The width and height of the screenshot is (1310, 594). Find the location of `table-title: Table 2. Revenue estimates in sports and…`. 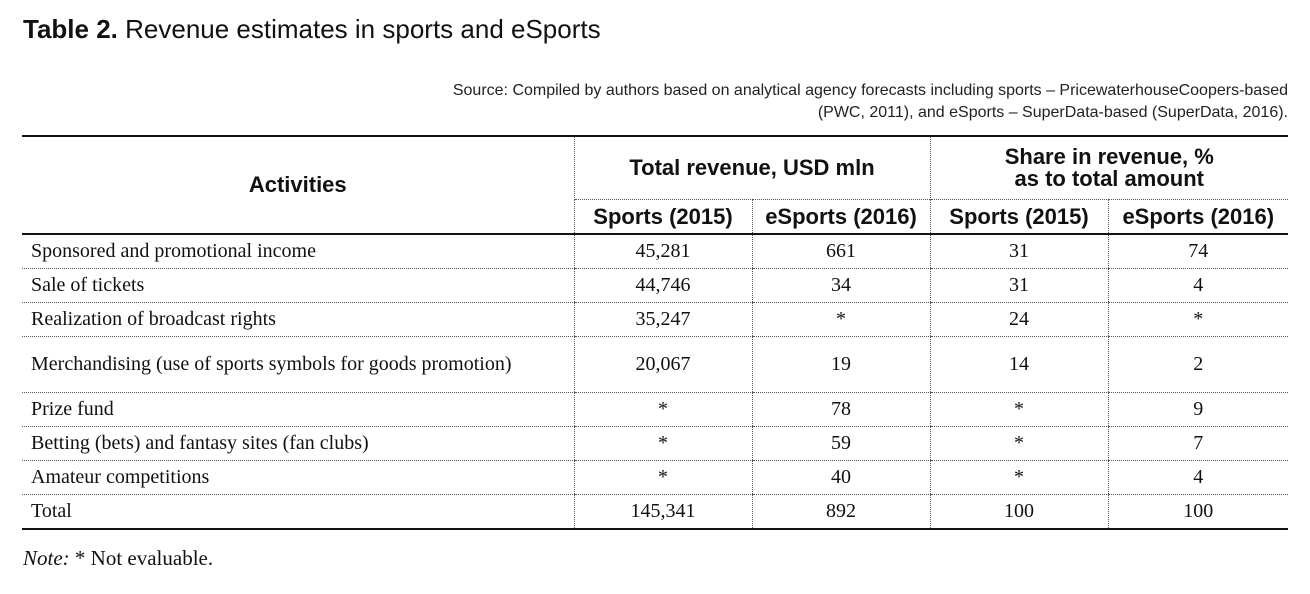

table-title: Table 2. Revenue estimates in sports and… is located at coordinates (312, 29).